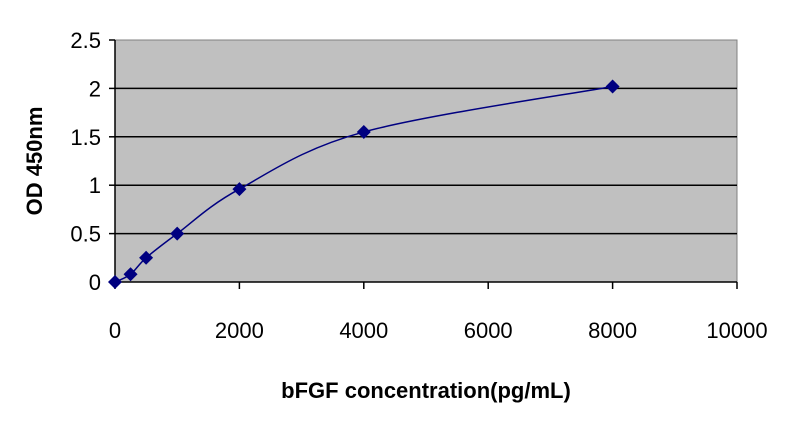 The height and width of the screenshot is (424, 789). I want to click on x-tick-label: 0, so click(115, 330).